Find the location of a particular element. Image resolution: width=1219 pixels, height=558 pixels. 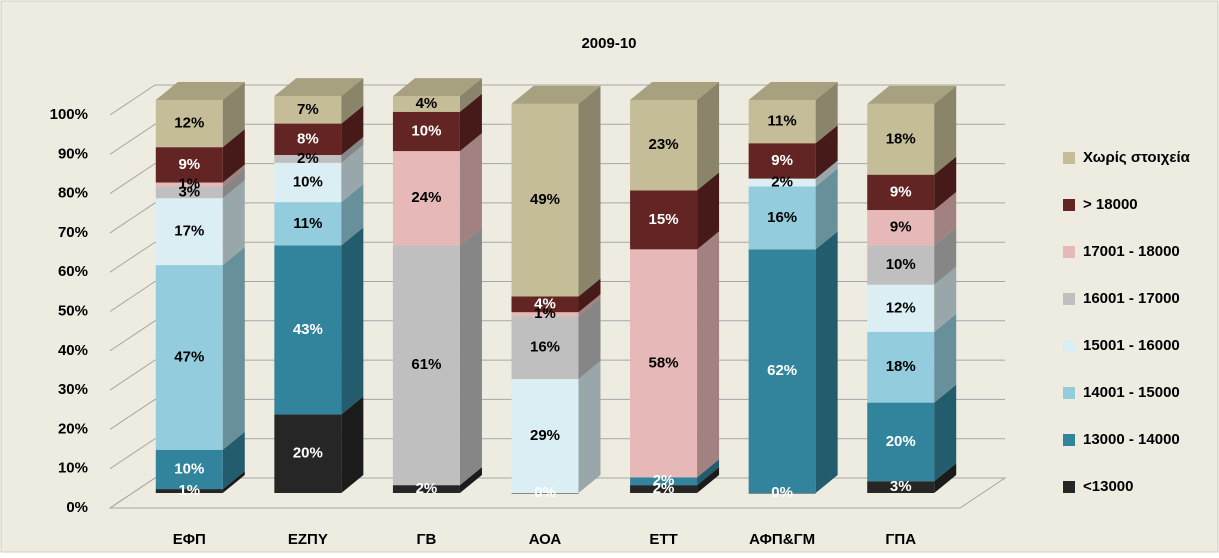

data-label: 11% is located at coordinates (782, 121).